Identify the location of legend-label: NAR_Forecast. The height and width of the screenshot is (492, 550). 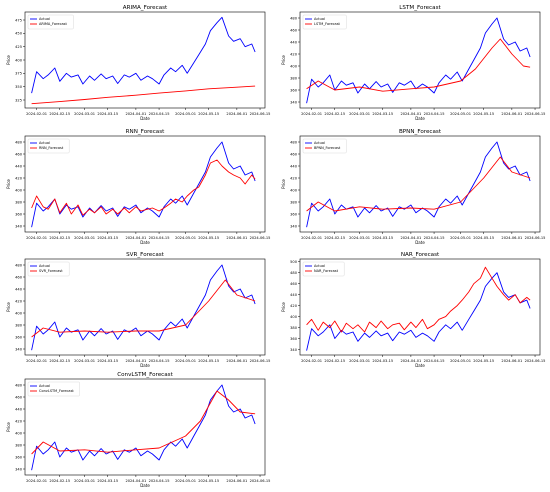
(326, 271).